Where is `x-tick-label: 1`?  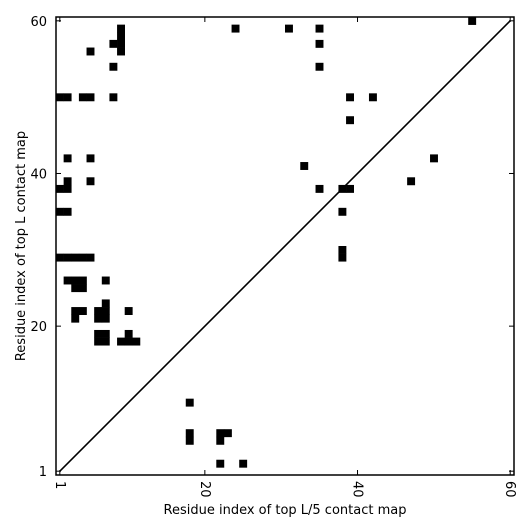 x-tick-label: 1 is located at coordinates (59, 485).